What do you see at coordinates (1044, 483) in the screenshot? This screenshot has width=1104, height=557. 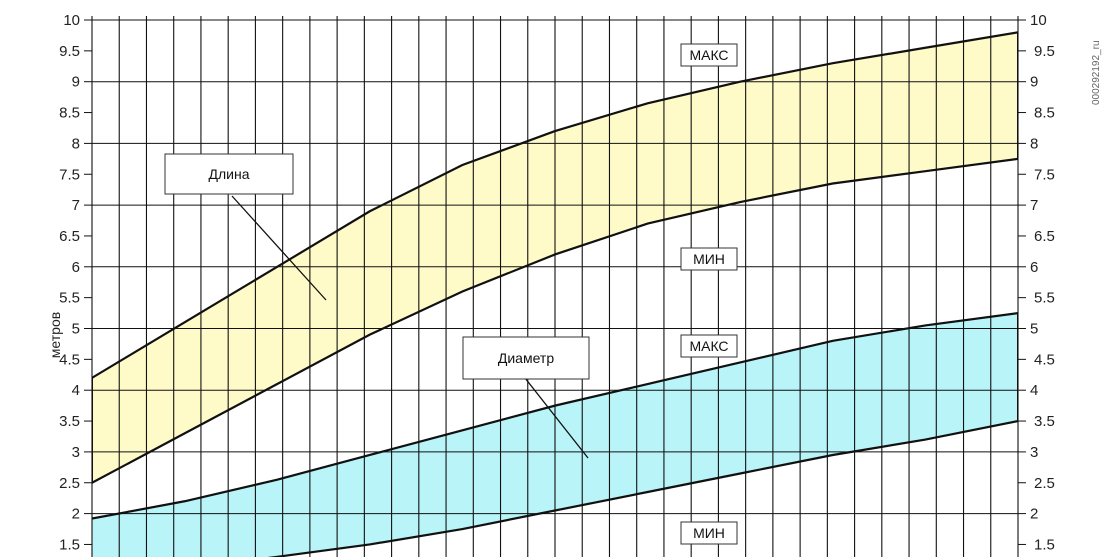 I see `y-tick-label-right: 2.5` at bounding box center [1044, 483].